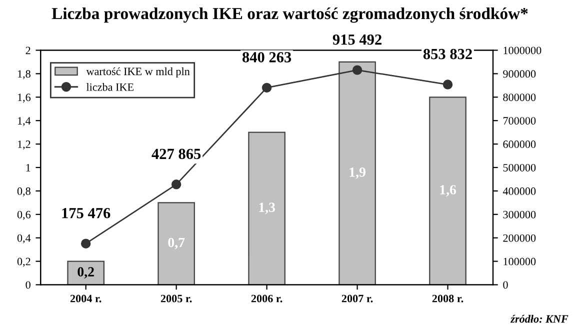  What do you see at coordinates (523, 50) in the screenshot?
I see `y2-tick-label: 1000000` at bounding box center [523, 50].